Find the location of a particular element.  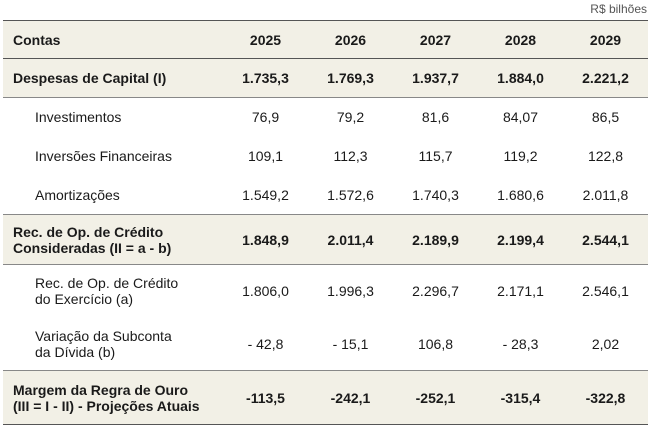

table-cell: 2.011,8 is located at coordinates (605, 194).